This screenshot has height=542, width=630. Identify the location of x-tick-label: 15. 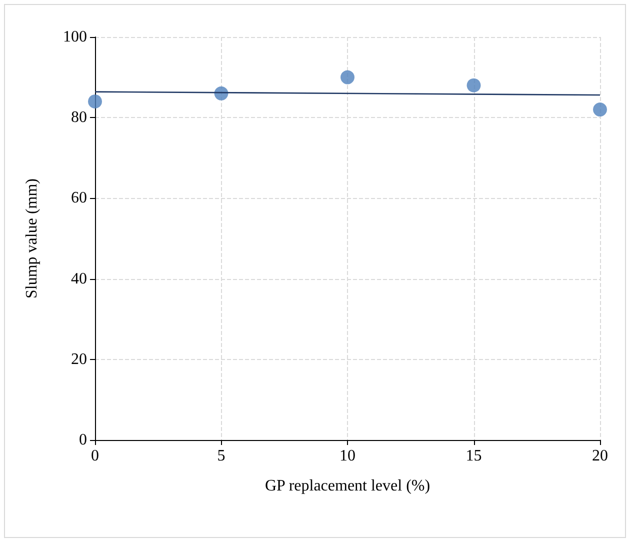
(474, 456).